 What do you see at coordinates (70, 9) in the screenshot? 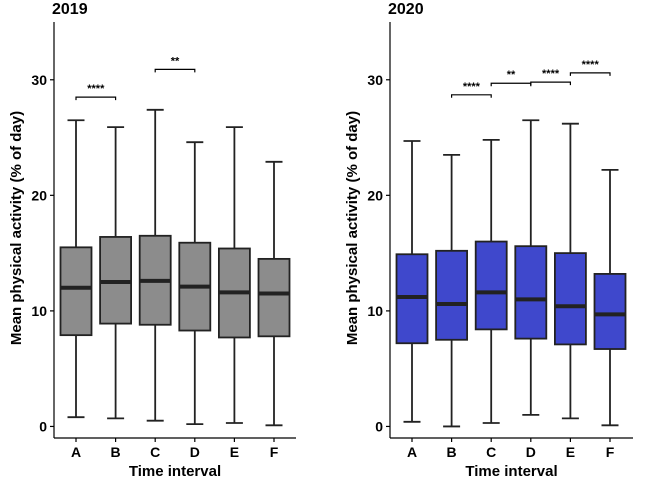
I see `panel-title: 2019` at bounding box center [70, 9].